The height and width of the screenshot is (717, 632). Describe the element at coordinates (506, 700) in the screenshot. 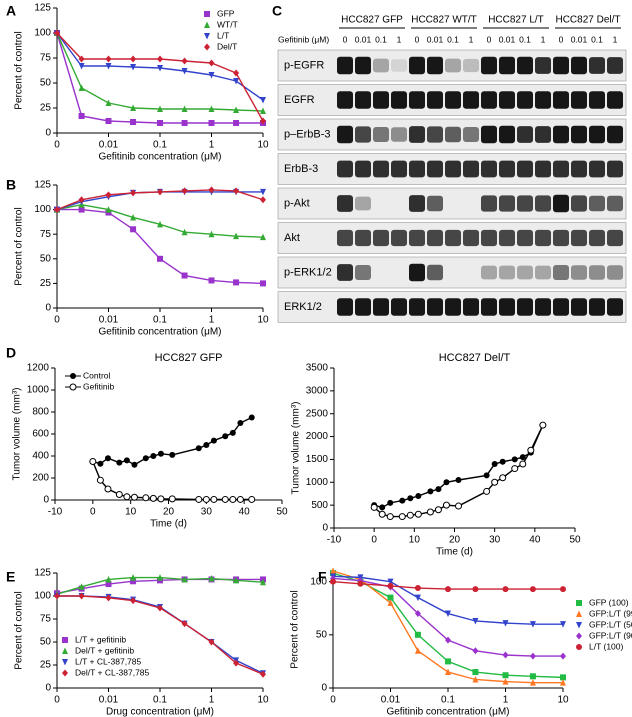

I see `x-tick-label: 1` at that location.